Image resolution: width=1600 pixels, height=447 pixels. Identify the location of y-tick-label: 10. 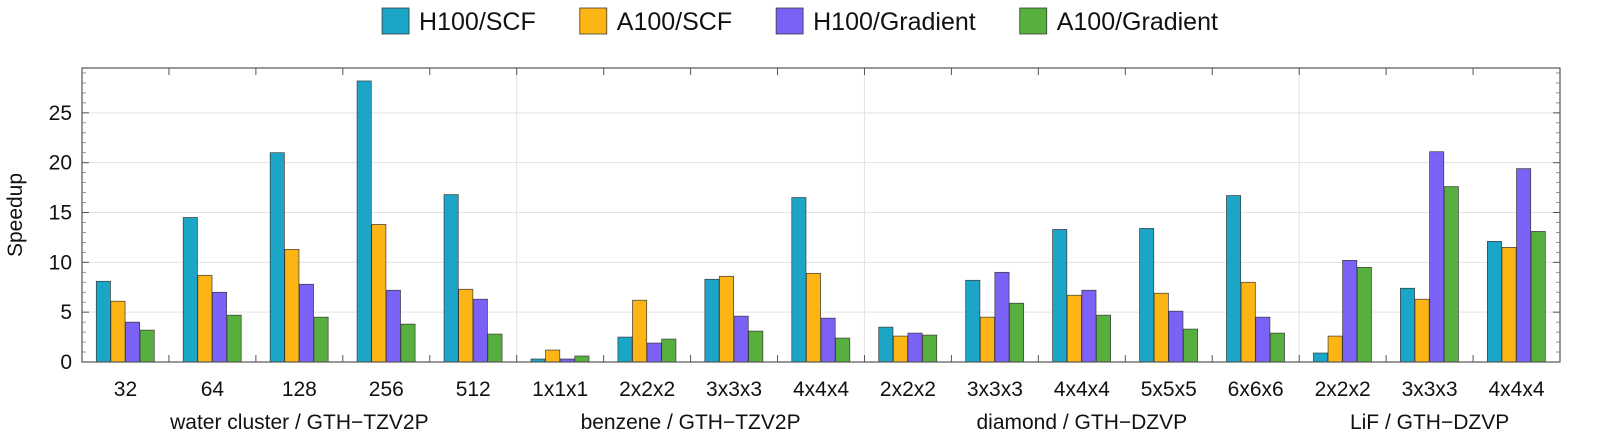
(60, 262).